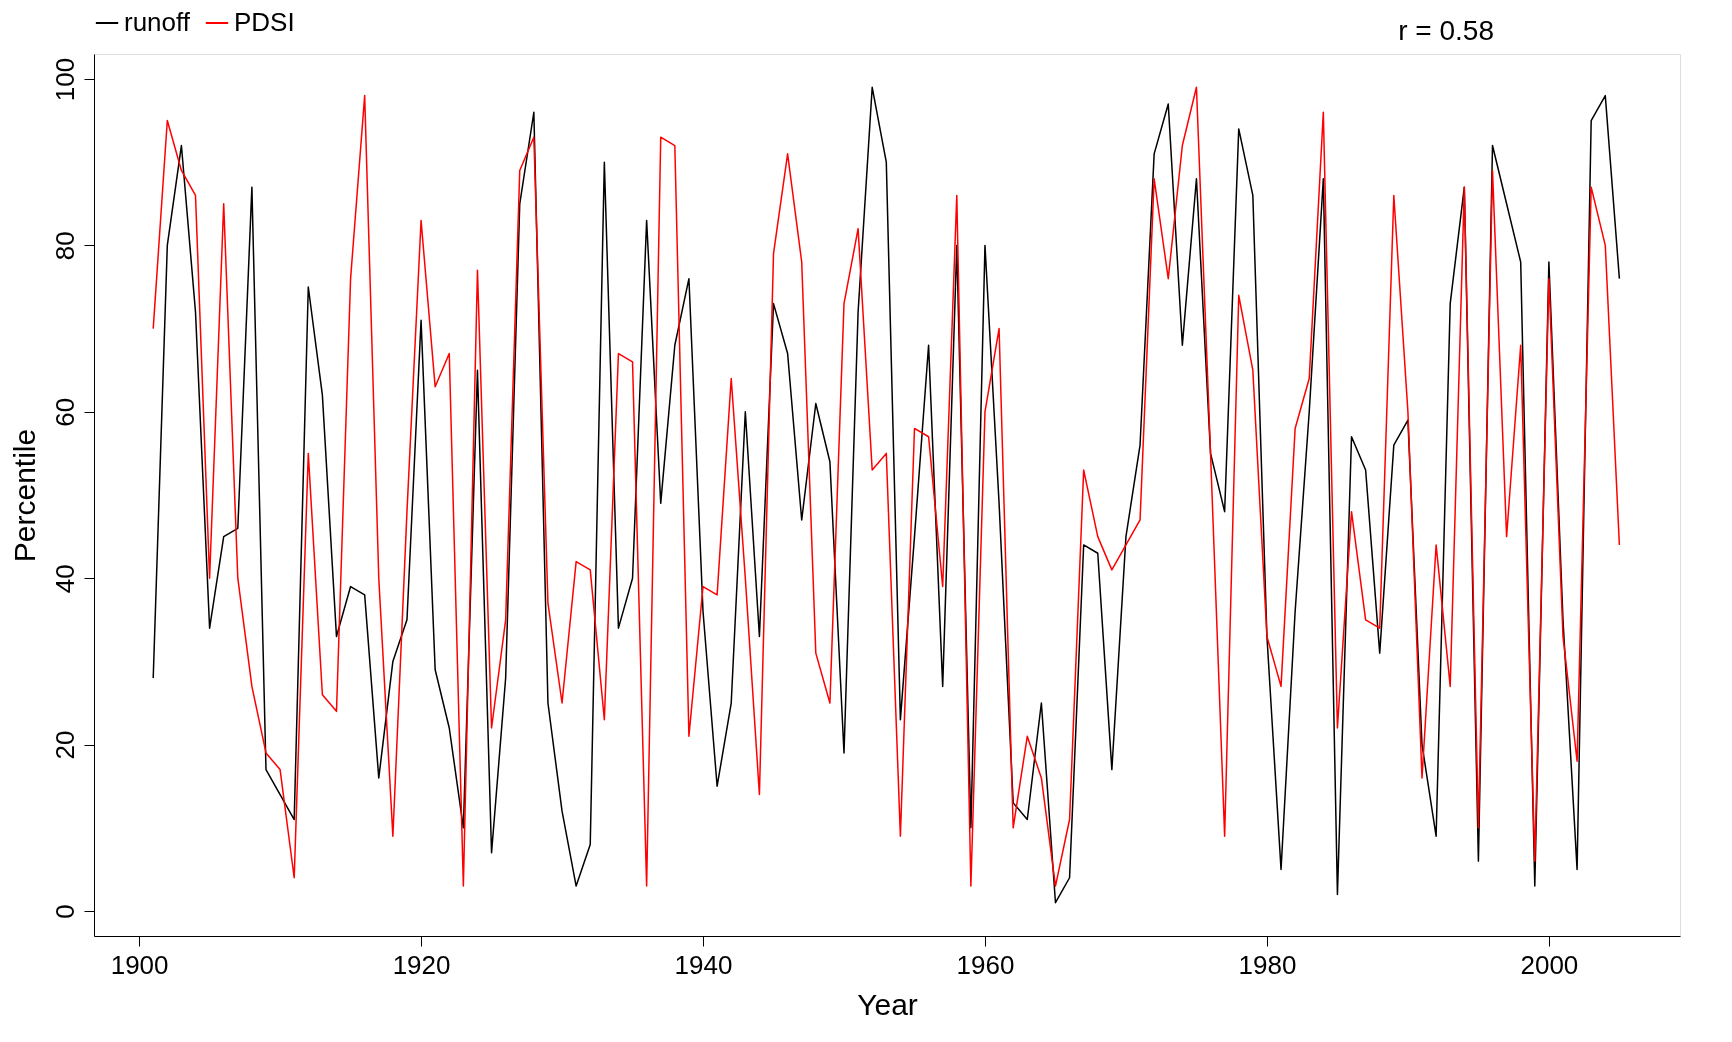  What do you see at coordinates (64, 79) in the screenshot?
I see `y-tick-label: 100` at bounding box center [64, 79].